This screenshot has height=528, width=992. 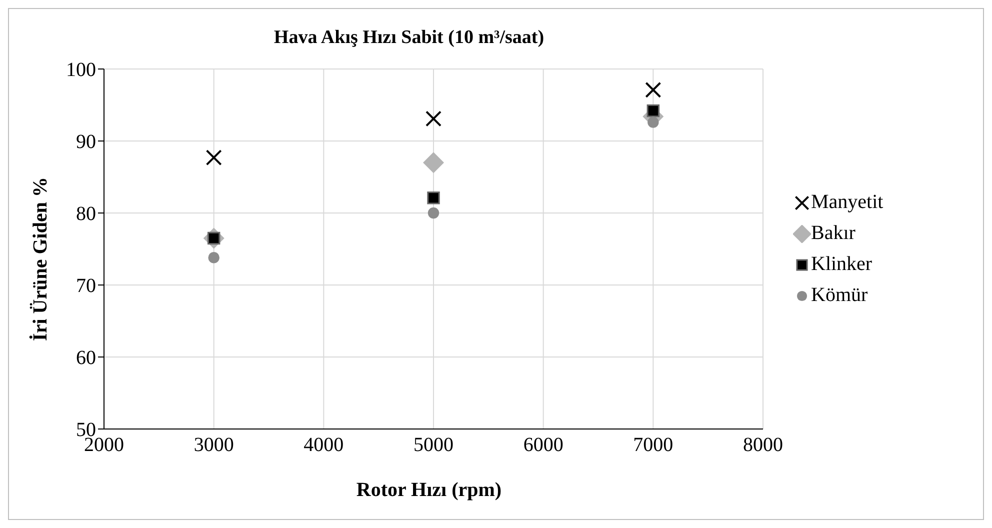 What do you see at coordinates (86, 142) in the screenshot?
I see `y-tick-label: 90` at bounding box center [86, 142].